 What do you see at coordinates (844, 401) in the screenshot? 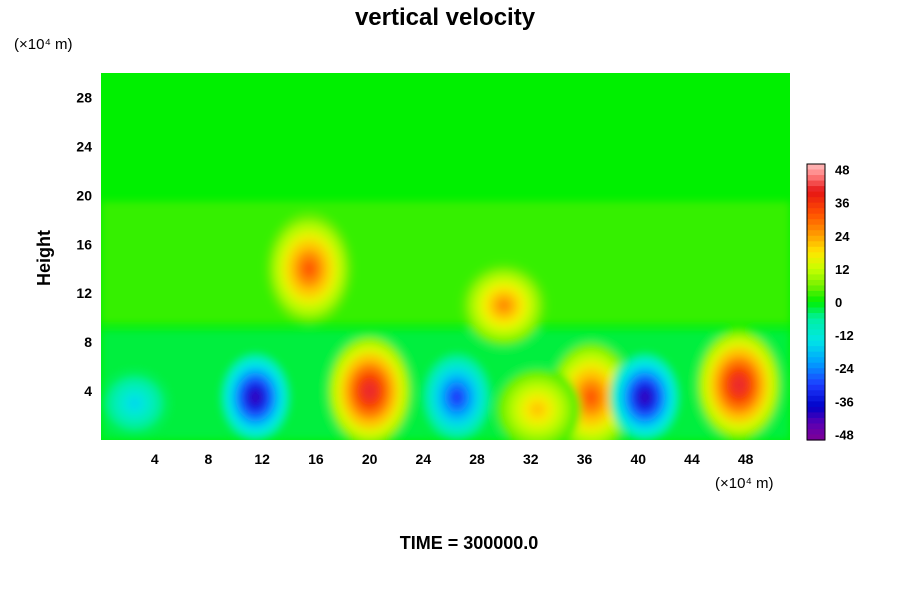
I see `colorbar-tick-label: -36` at bounding box center [844, 401].